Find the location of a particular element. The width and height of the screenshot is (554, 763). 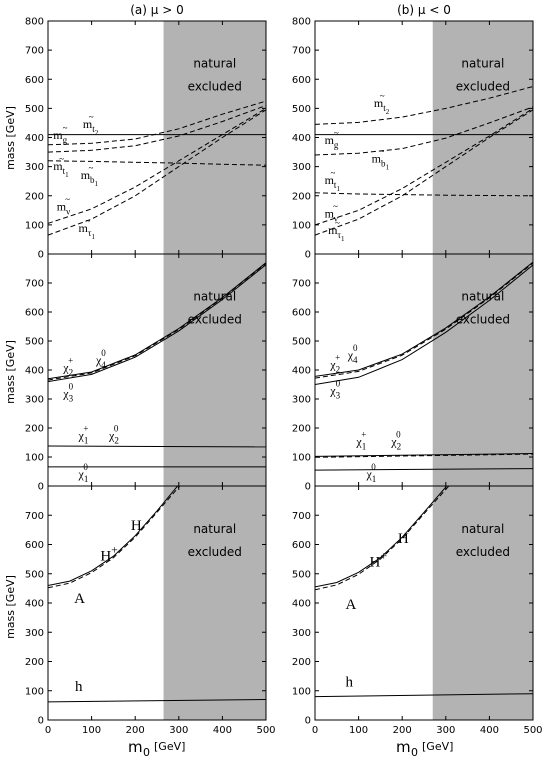

label-base: H is located at coordinates (403, 539).